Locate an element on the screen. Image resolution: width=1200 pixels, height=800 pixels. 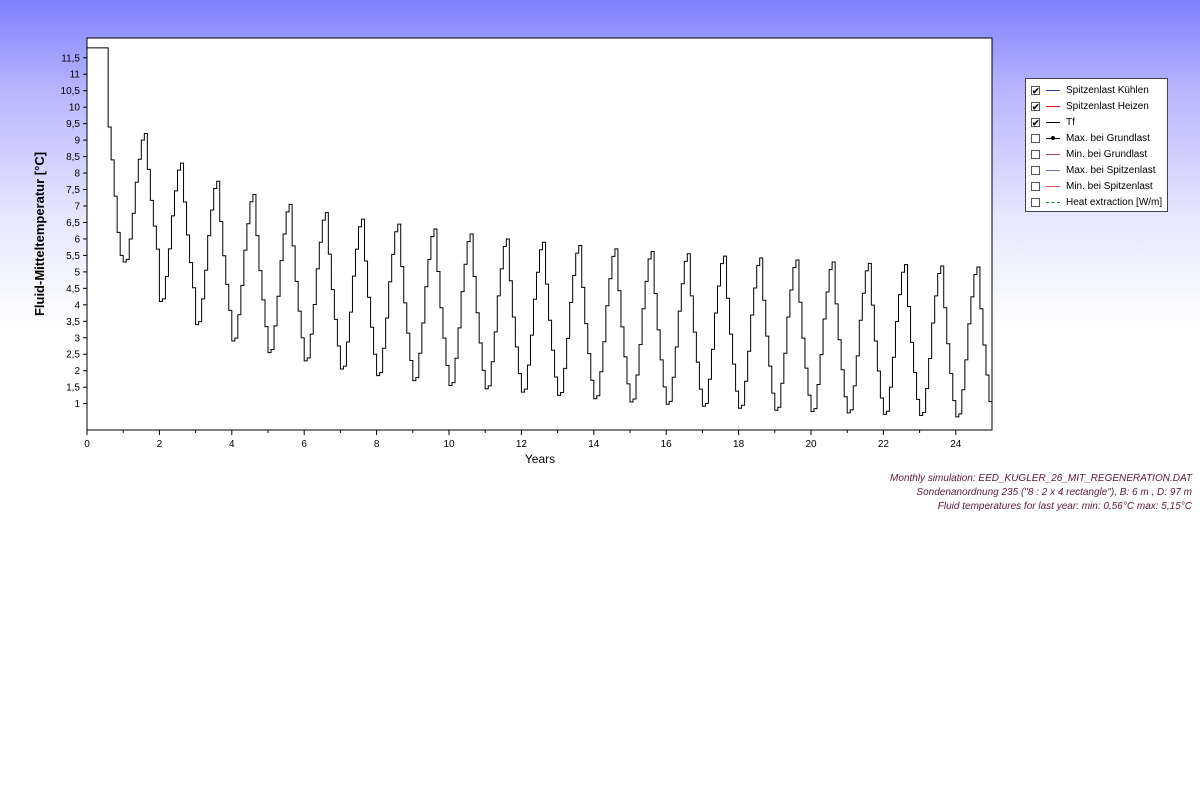
x-tick-label: 0 is located at coordinates (87, 444).